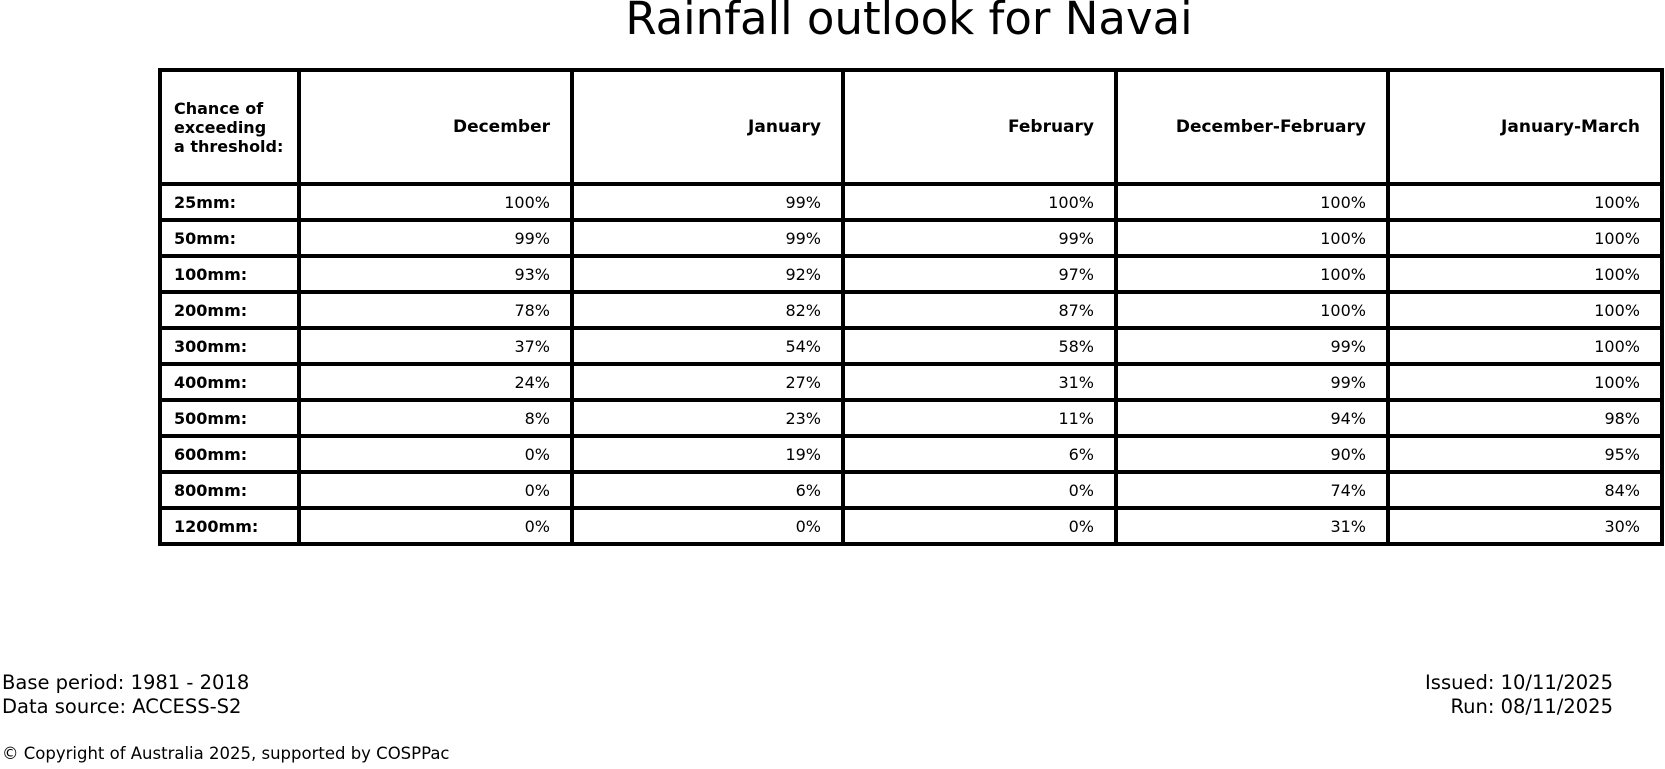  What do you see at coordinates (435, 346) in the screenshot?
I see `value-cell: 37%` at bounding box center [435, 346].